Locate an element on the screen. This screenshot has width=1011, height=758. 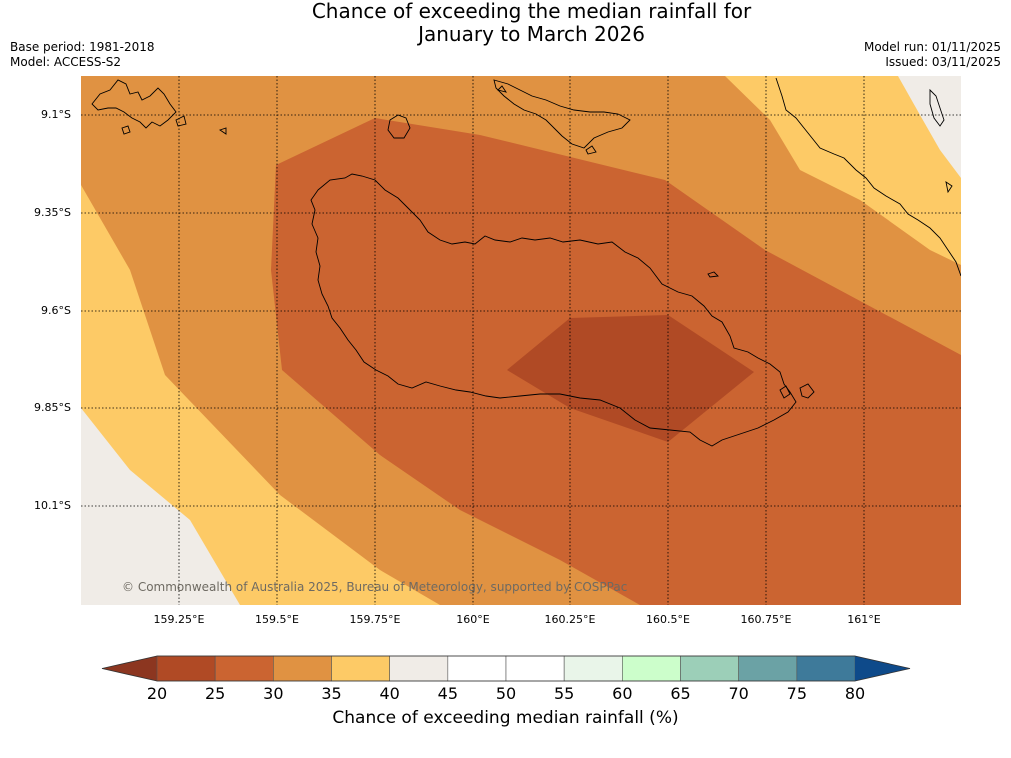
small-island-east is located at coordinates (713, 274).